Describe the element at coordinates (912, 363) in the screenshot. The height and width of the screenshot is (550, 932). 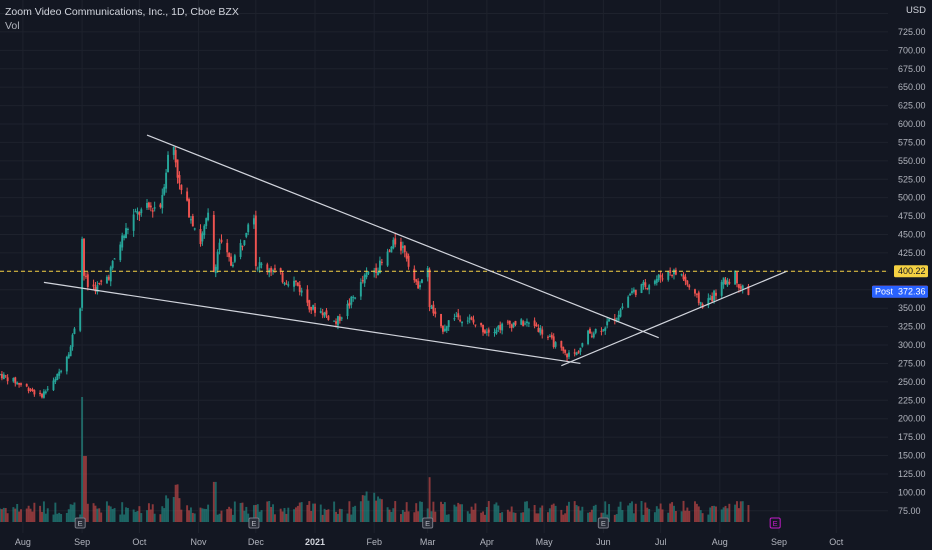
I see `price-tick-label: 275.00` at that location.